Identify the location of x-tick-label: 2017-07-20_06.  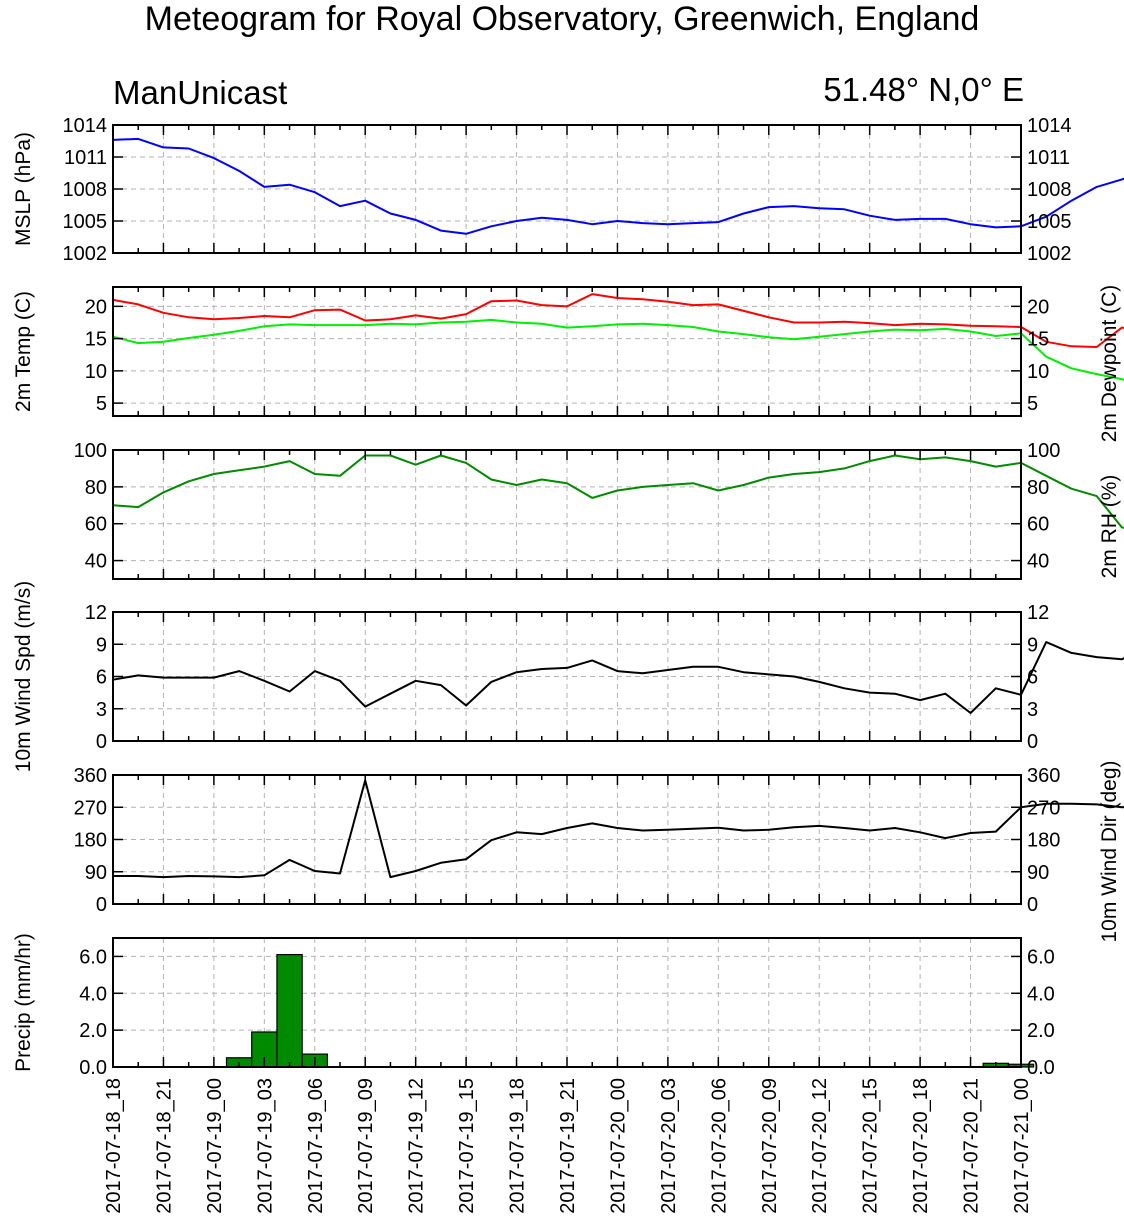
(719, 1146).